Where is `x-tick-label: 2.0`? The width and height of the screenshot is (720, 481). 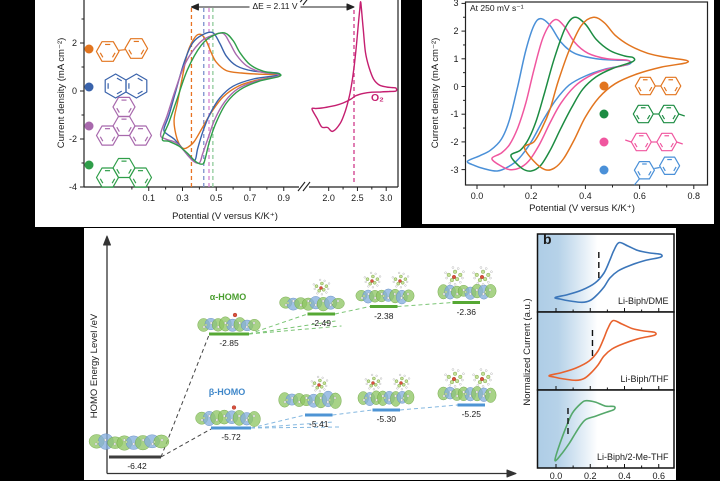 x-tick-label: 2.0 is located at coordinates (328, 198).